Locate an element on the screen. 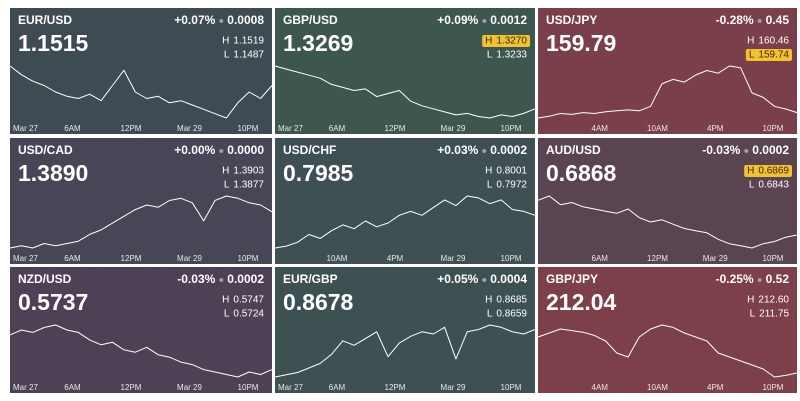 The image size is (800, 401). price: 212.04 is located at coordinates (581, 302).